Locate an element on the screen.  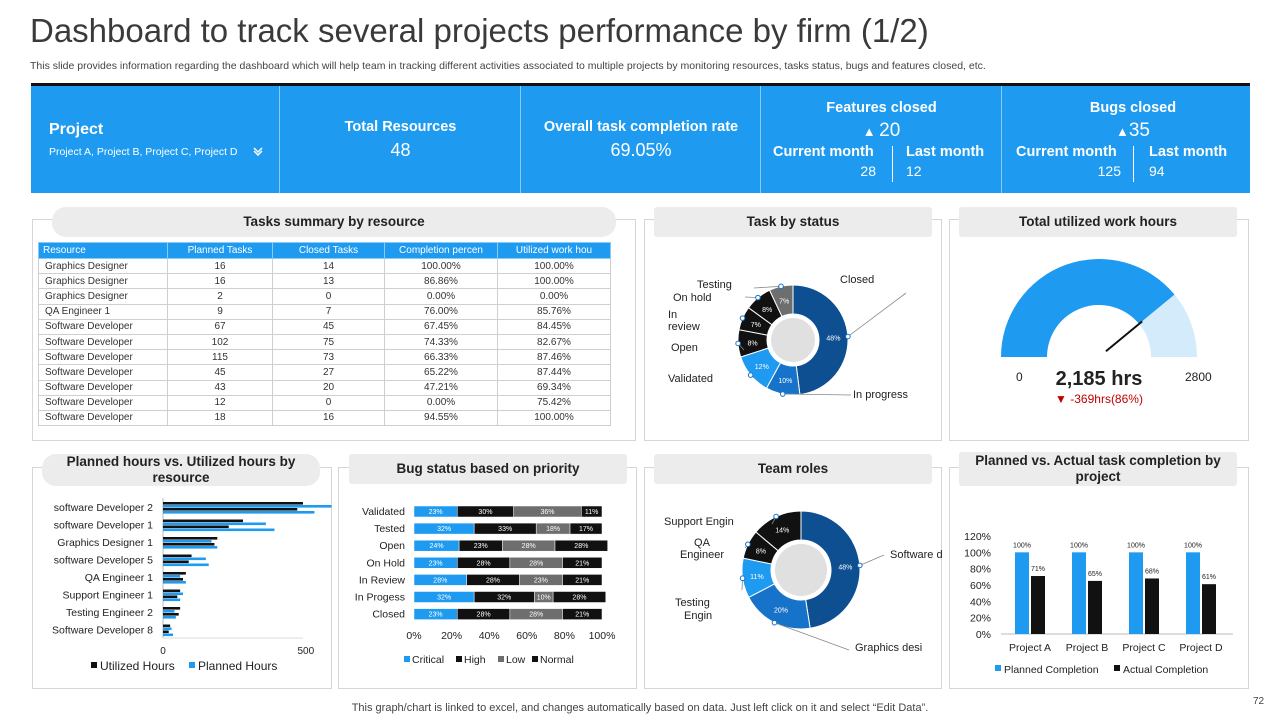
work-hours-panel is located at coordinates (1099, 330).